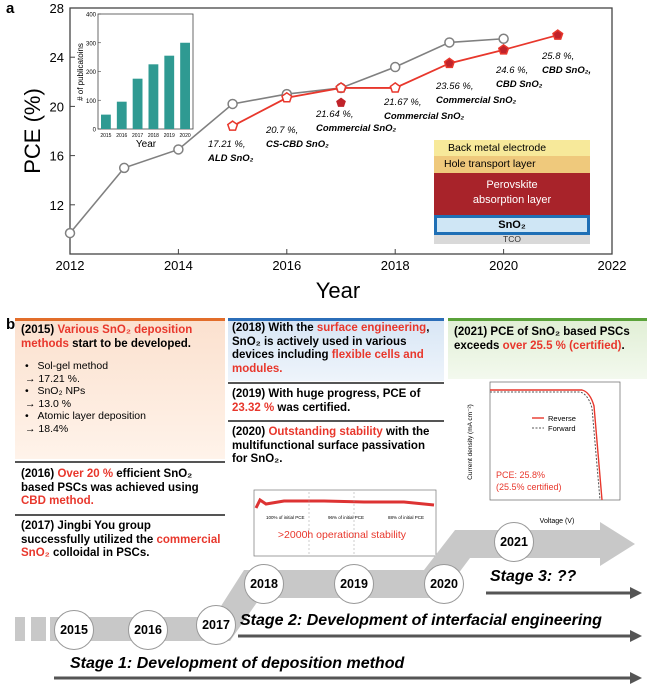  I want to click on annotation-2016: 20.7 %, CS-CBD SnO₂, so click(297, 138).